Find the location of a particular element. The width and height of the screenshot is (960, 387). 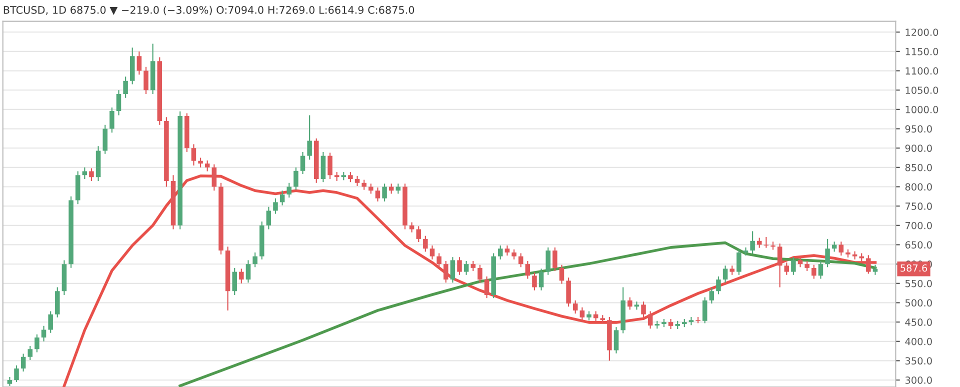

y-tick-label: 1150.0 is located at coordinates (922, 52).